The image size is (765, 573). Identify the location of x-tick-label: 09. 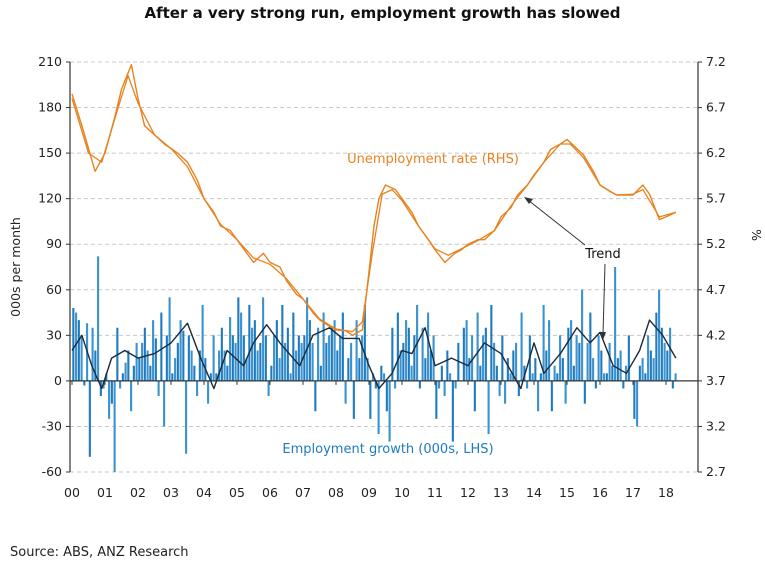
(369, 492).